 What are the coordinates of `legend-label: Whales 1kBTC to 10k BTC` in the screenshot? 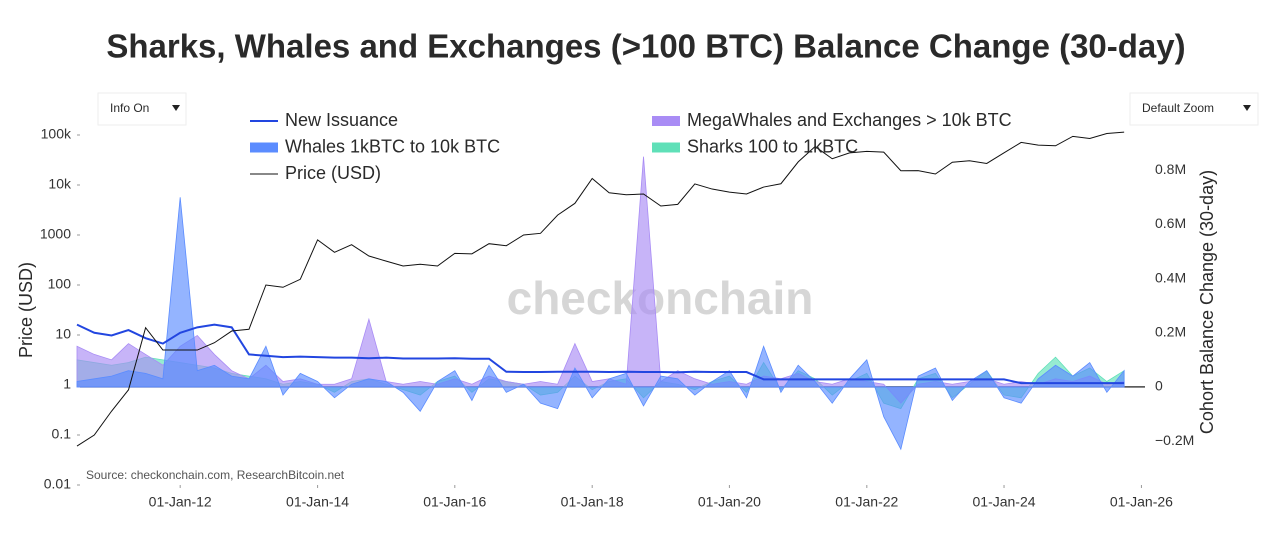 It's located at (392, 146).